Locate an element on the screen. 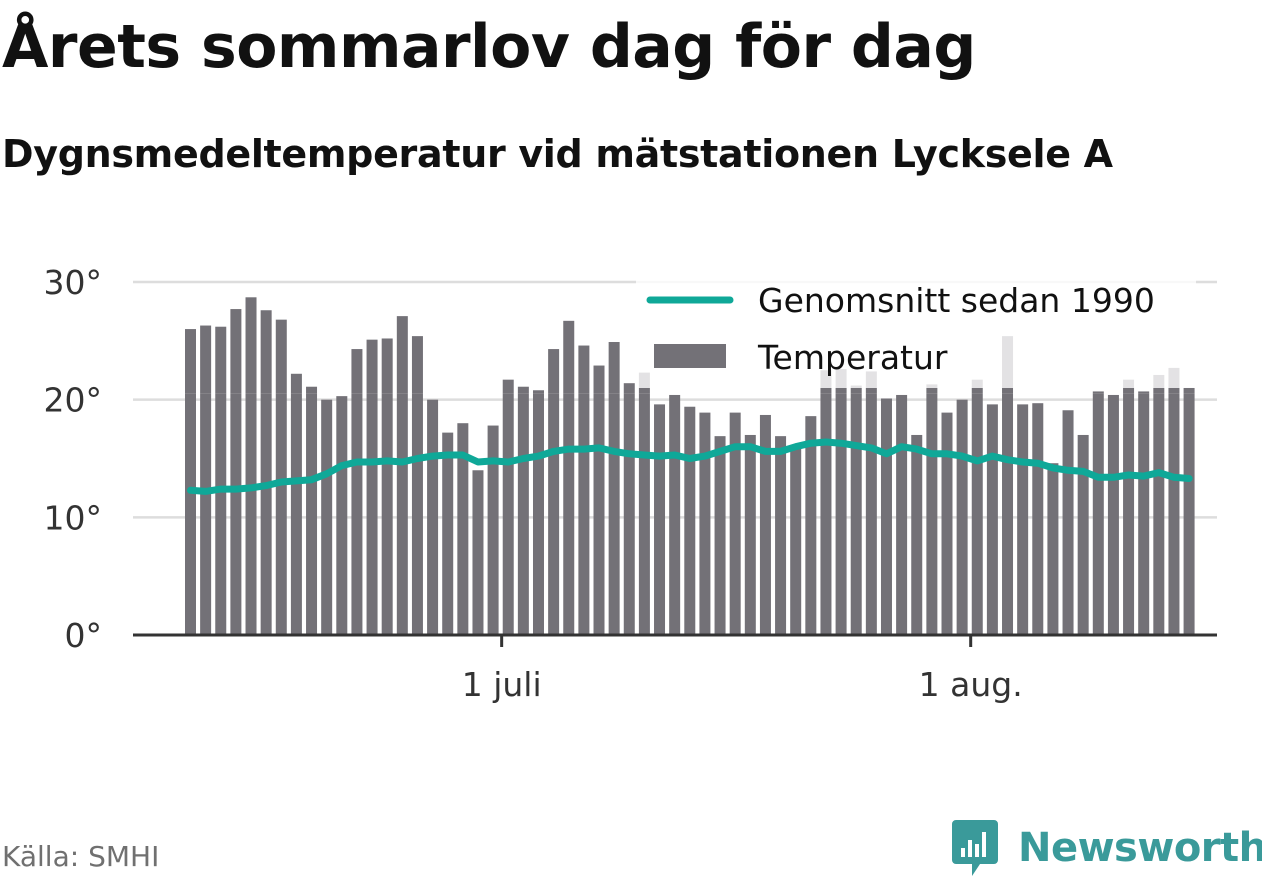 Image resolution: width=1262 pixels, height=879 pixels. average-line is located at coordinates (690, 466).